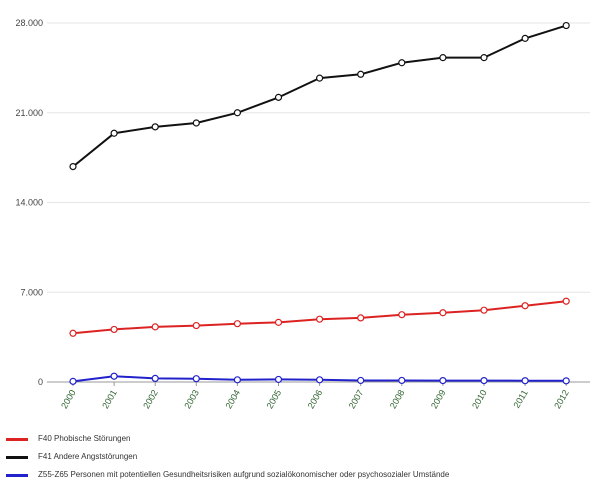 The image size is (600, 486). Describe the element at coordinates (88, 456) in the screenshot. I see `legend-label-f41: F41 Andere Angststörungen` at that location.